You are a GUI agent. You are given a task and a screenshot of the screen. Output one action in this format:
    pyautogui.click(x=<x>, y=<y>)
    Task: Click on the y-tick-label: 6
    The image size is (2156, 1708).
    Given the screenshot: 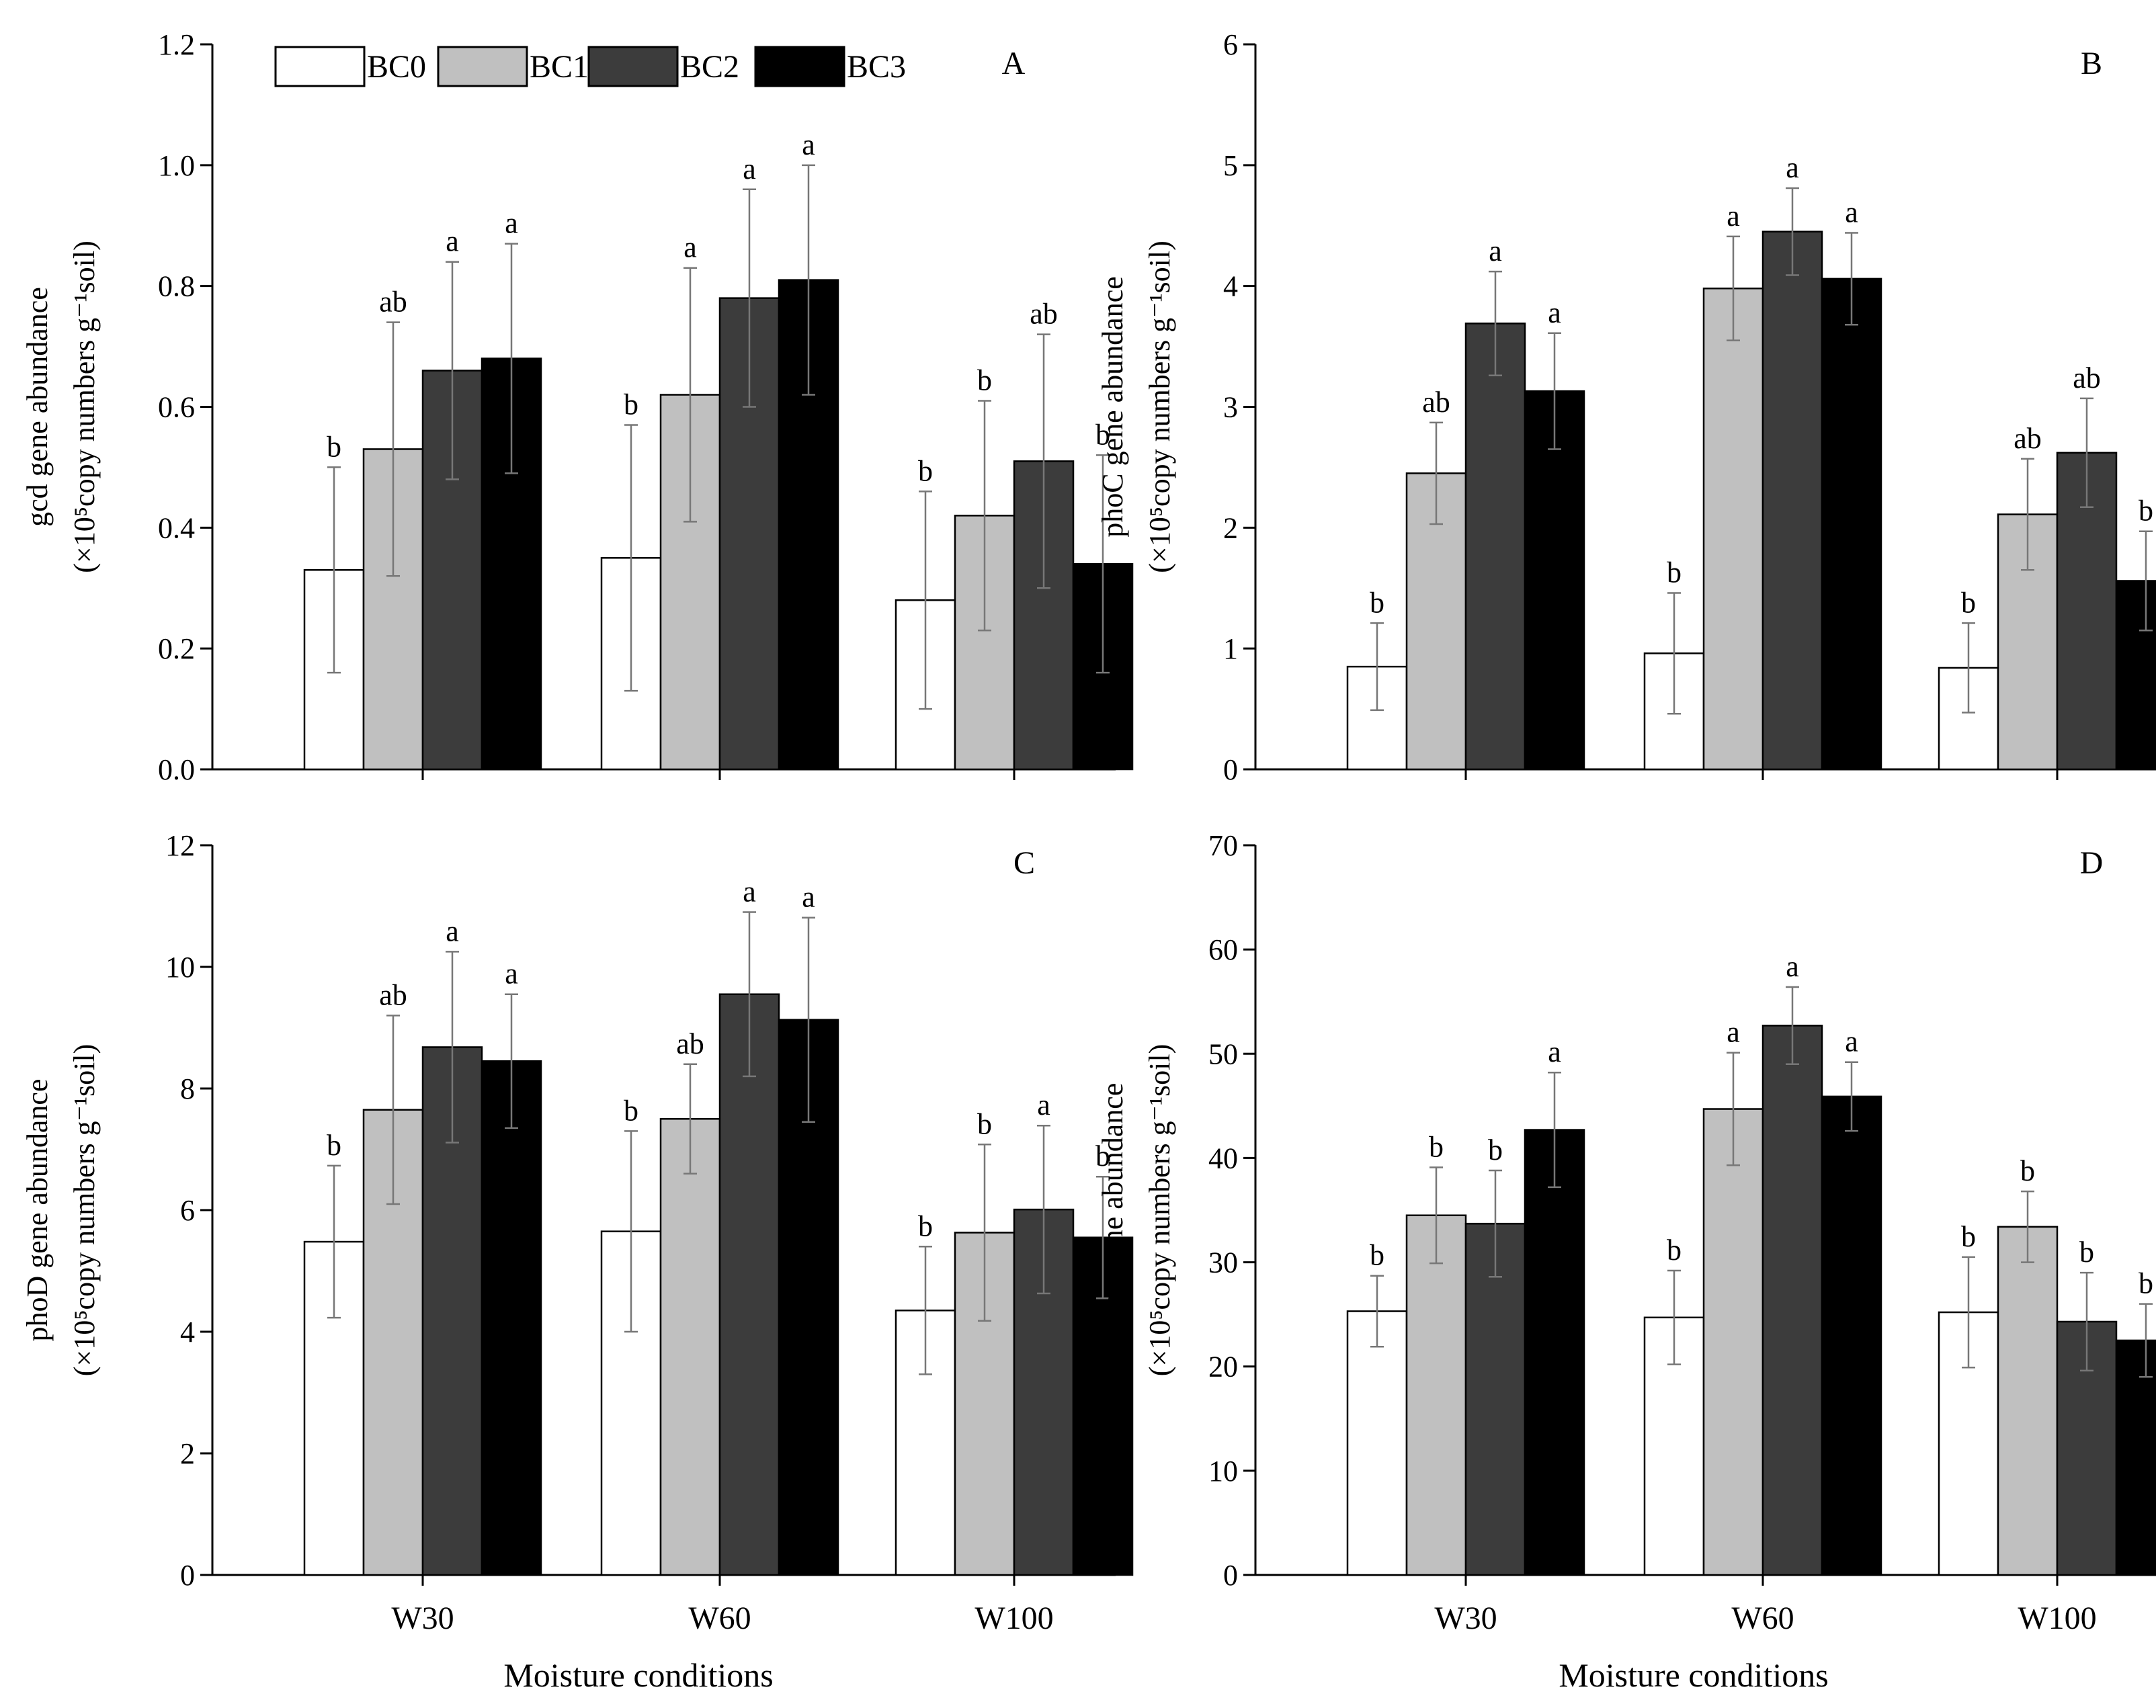 What is the action you would take?
    pyautogui.click(x=187, y=1210)
    